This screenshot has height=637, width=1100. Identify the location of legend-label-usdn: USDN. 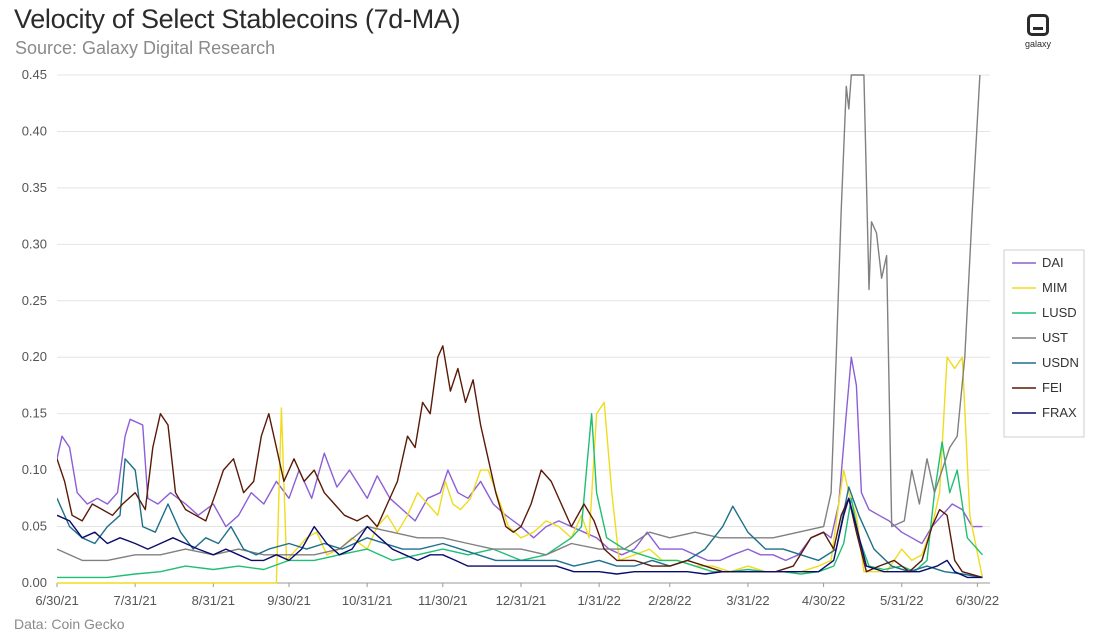
(1060, 362).